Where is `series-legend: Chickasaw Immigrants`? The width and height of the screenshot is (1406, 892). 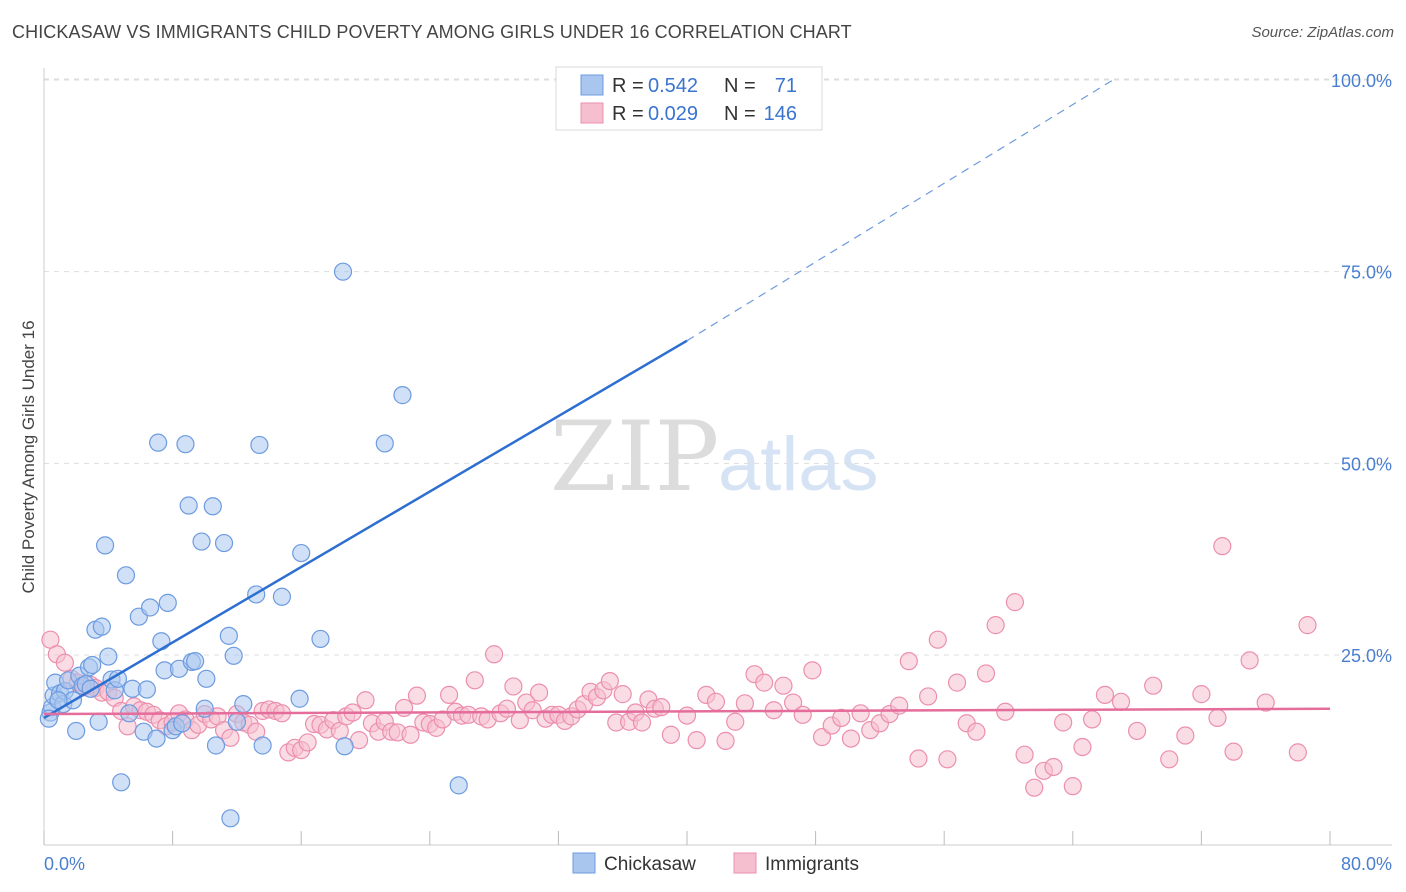 series-legend: Chickasaw Immigrants is located at coordinates (715, 863).